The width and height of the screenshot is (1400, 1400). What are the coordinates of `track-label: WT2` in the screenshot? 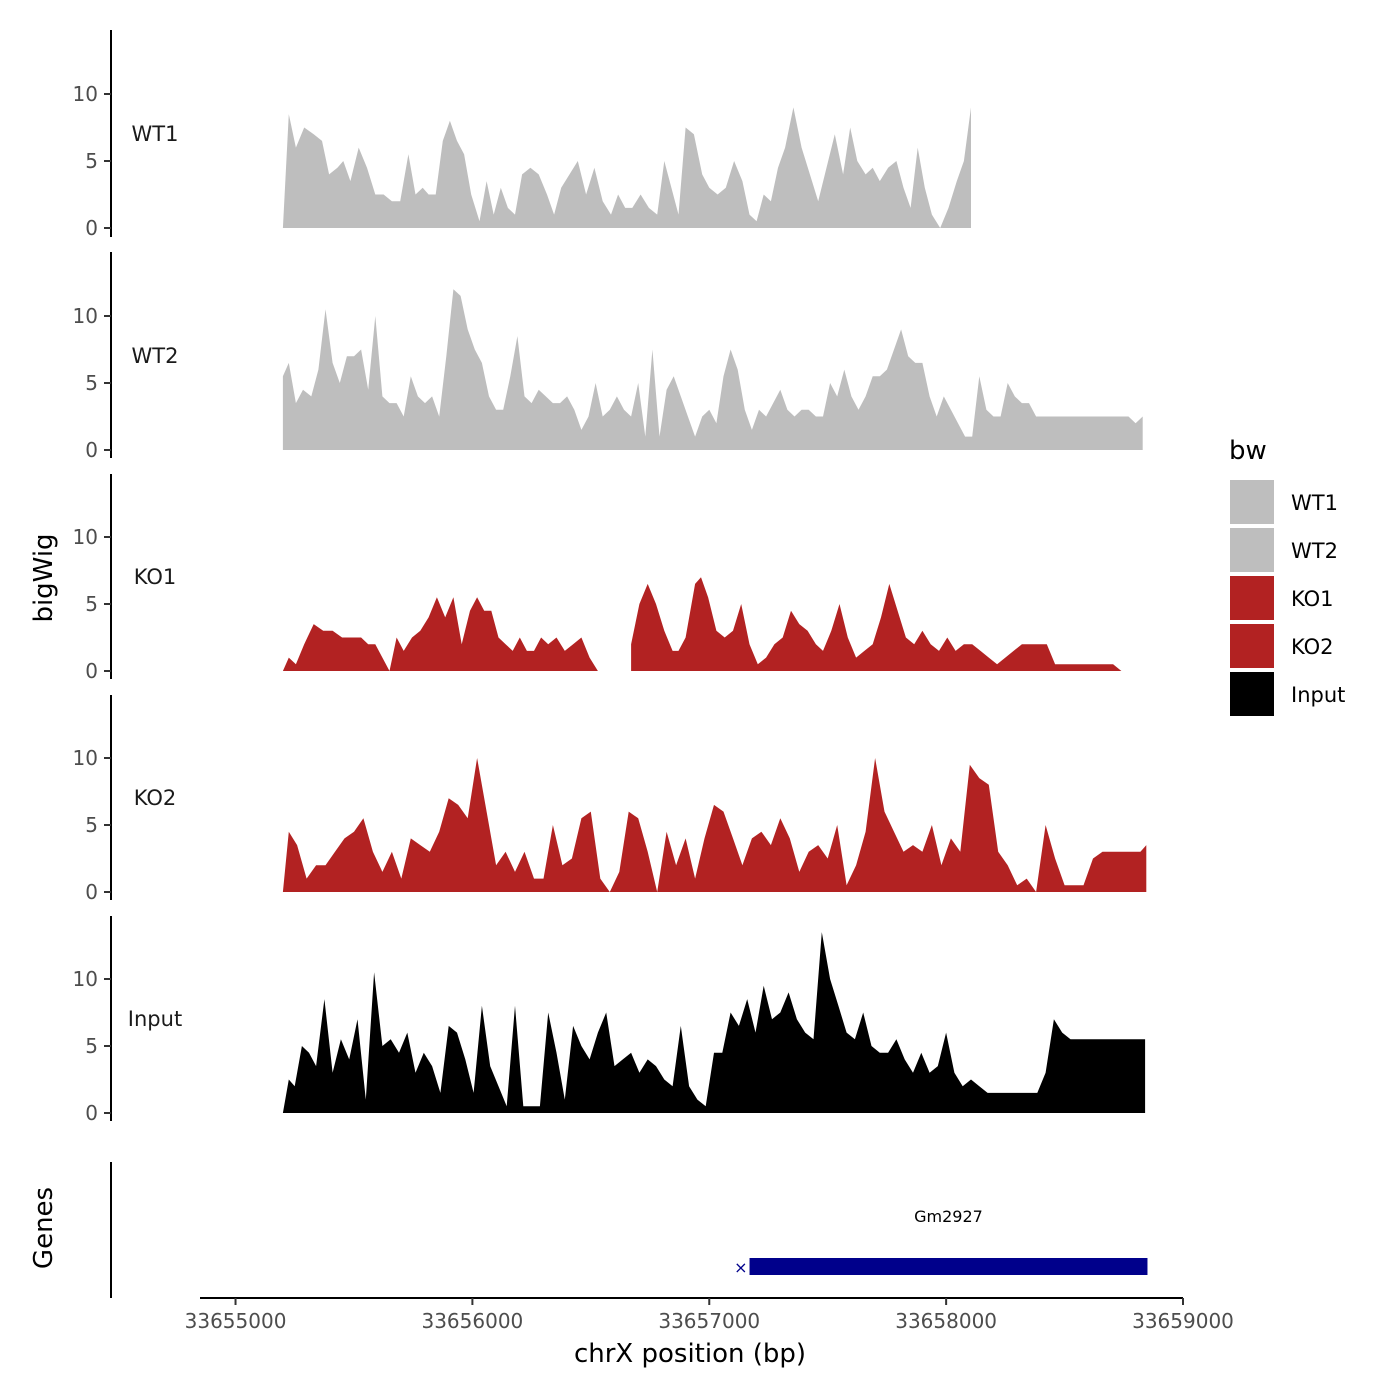 It's located at (155, 356).